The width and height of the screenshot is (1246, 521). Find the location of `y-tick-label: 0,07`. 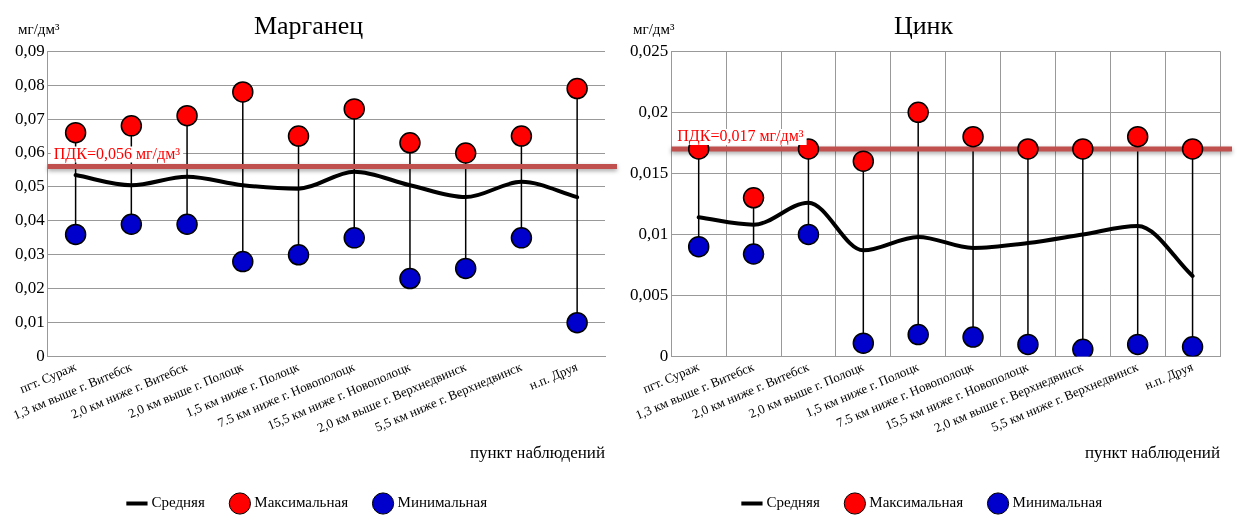

y-tick-label: 0,07 is located at coordinates (30, 118).